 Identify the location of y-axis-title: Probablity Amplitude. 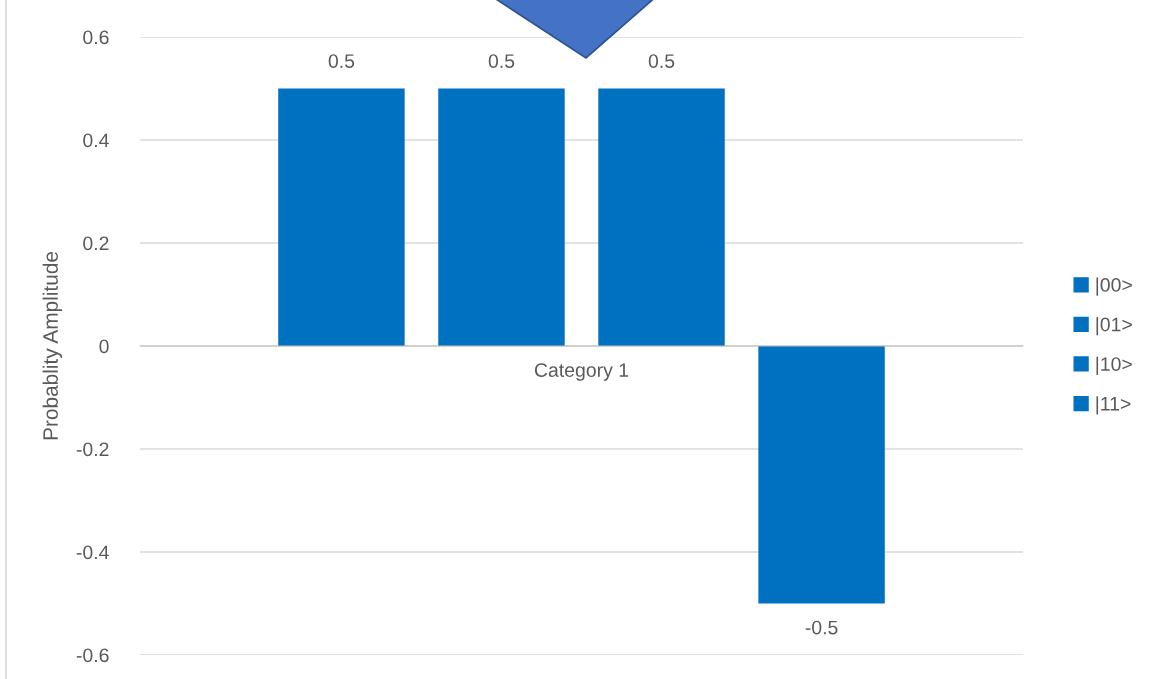
(52, 345).